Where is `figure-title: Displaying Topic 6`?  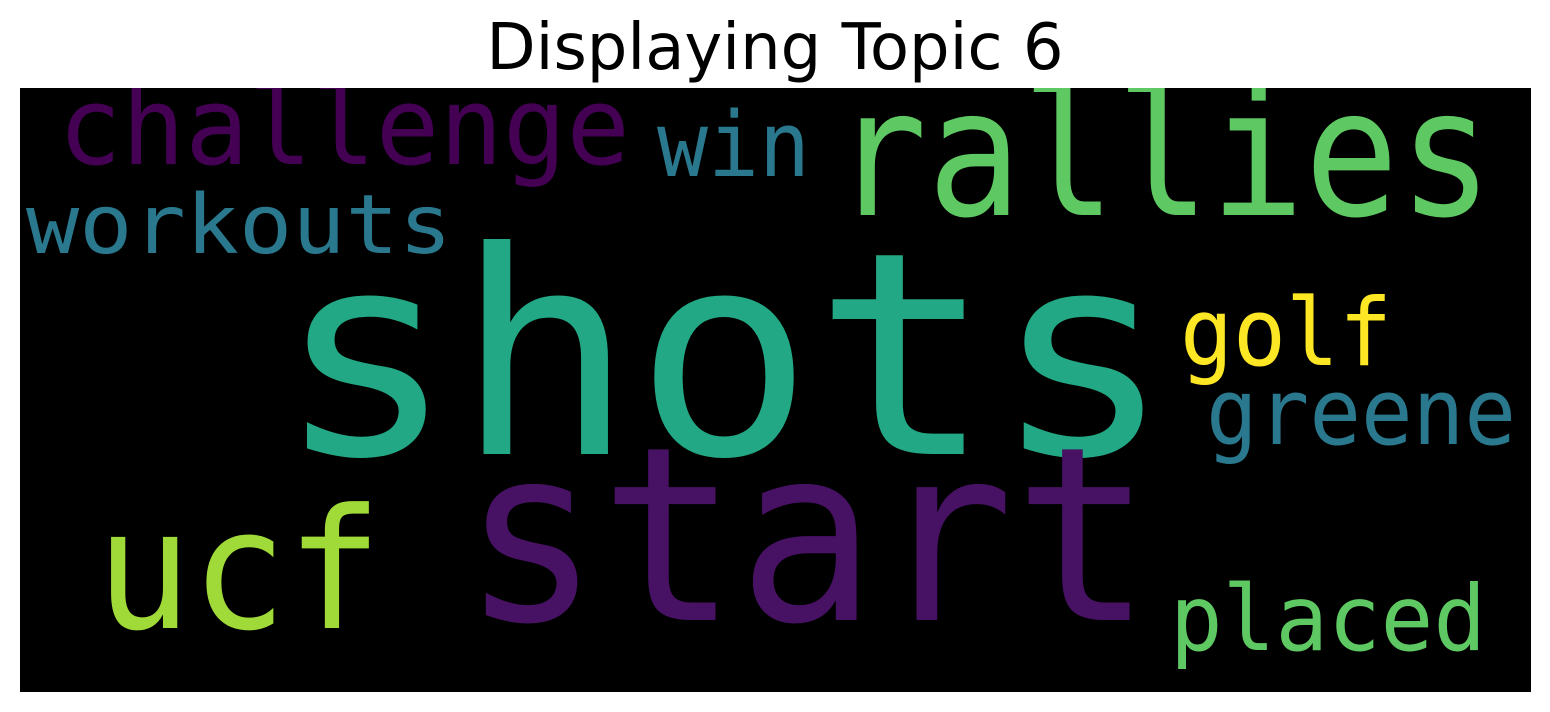
figure-title: Displaying Topic 6 is located at coordinates (775, 48).